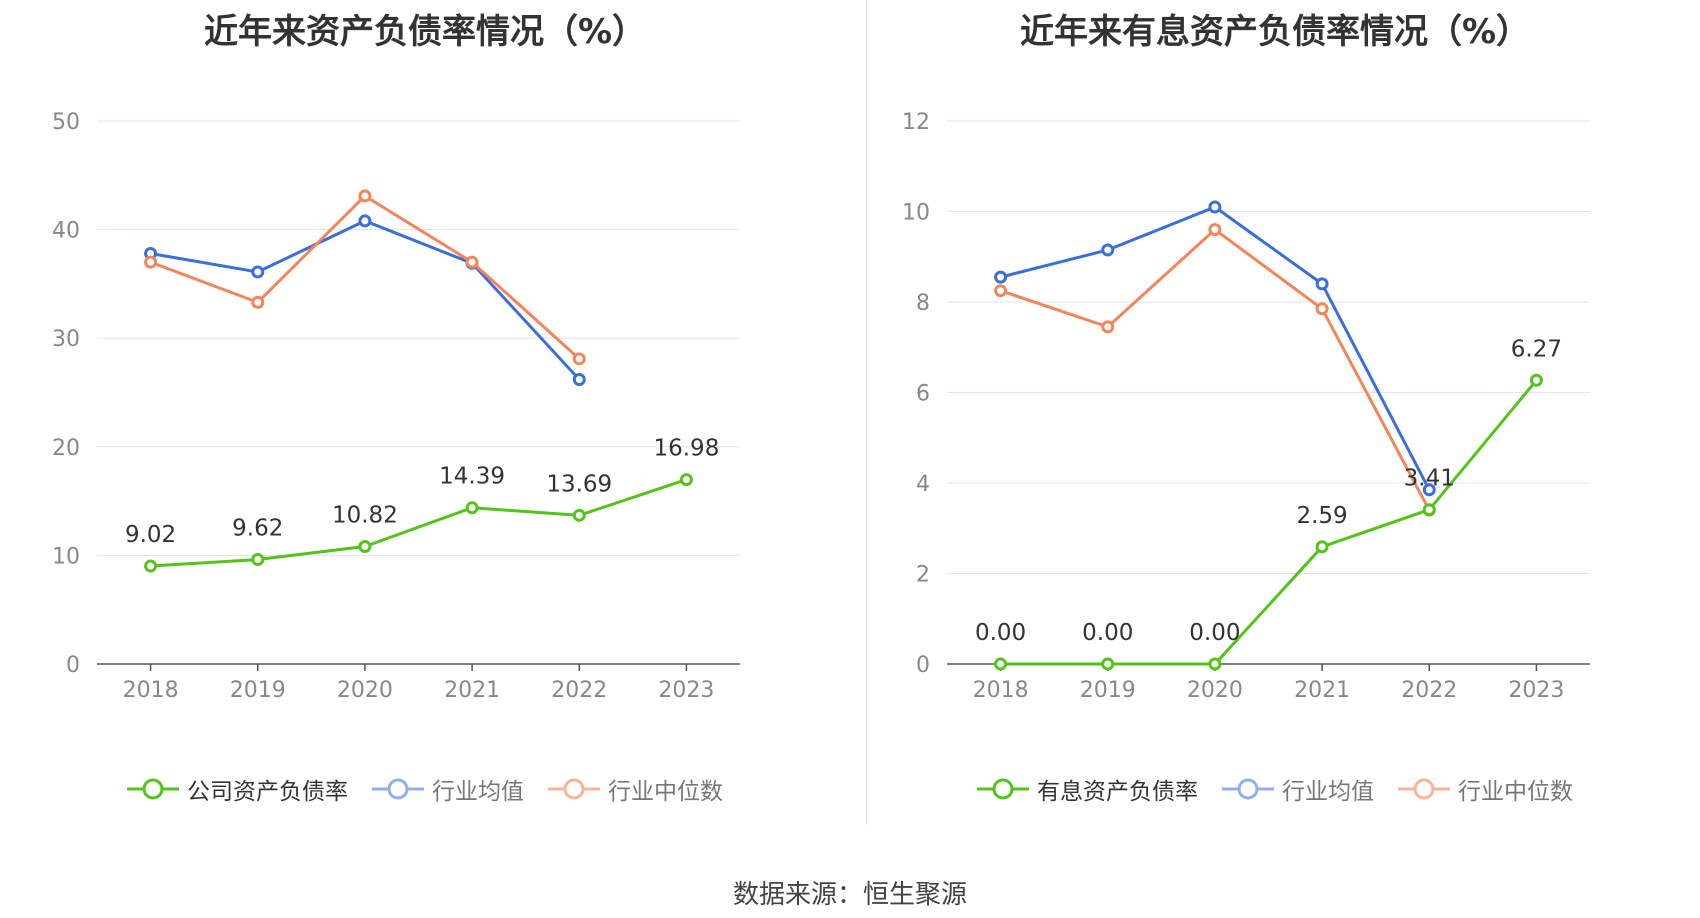 This screenshot has height=918, width=1700. I want to click on data-label: 14.39, so click(472, 477).